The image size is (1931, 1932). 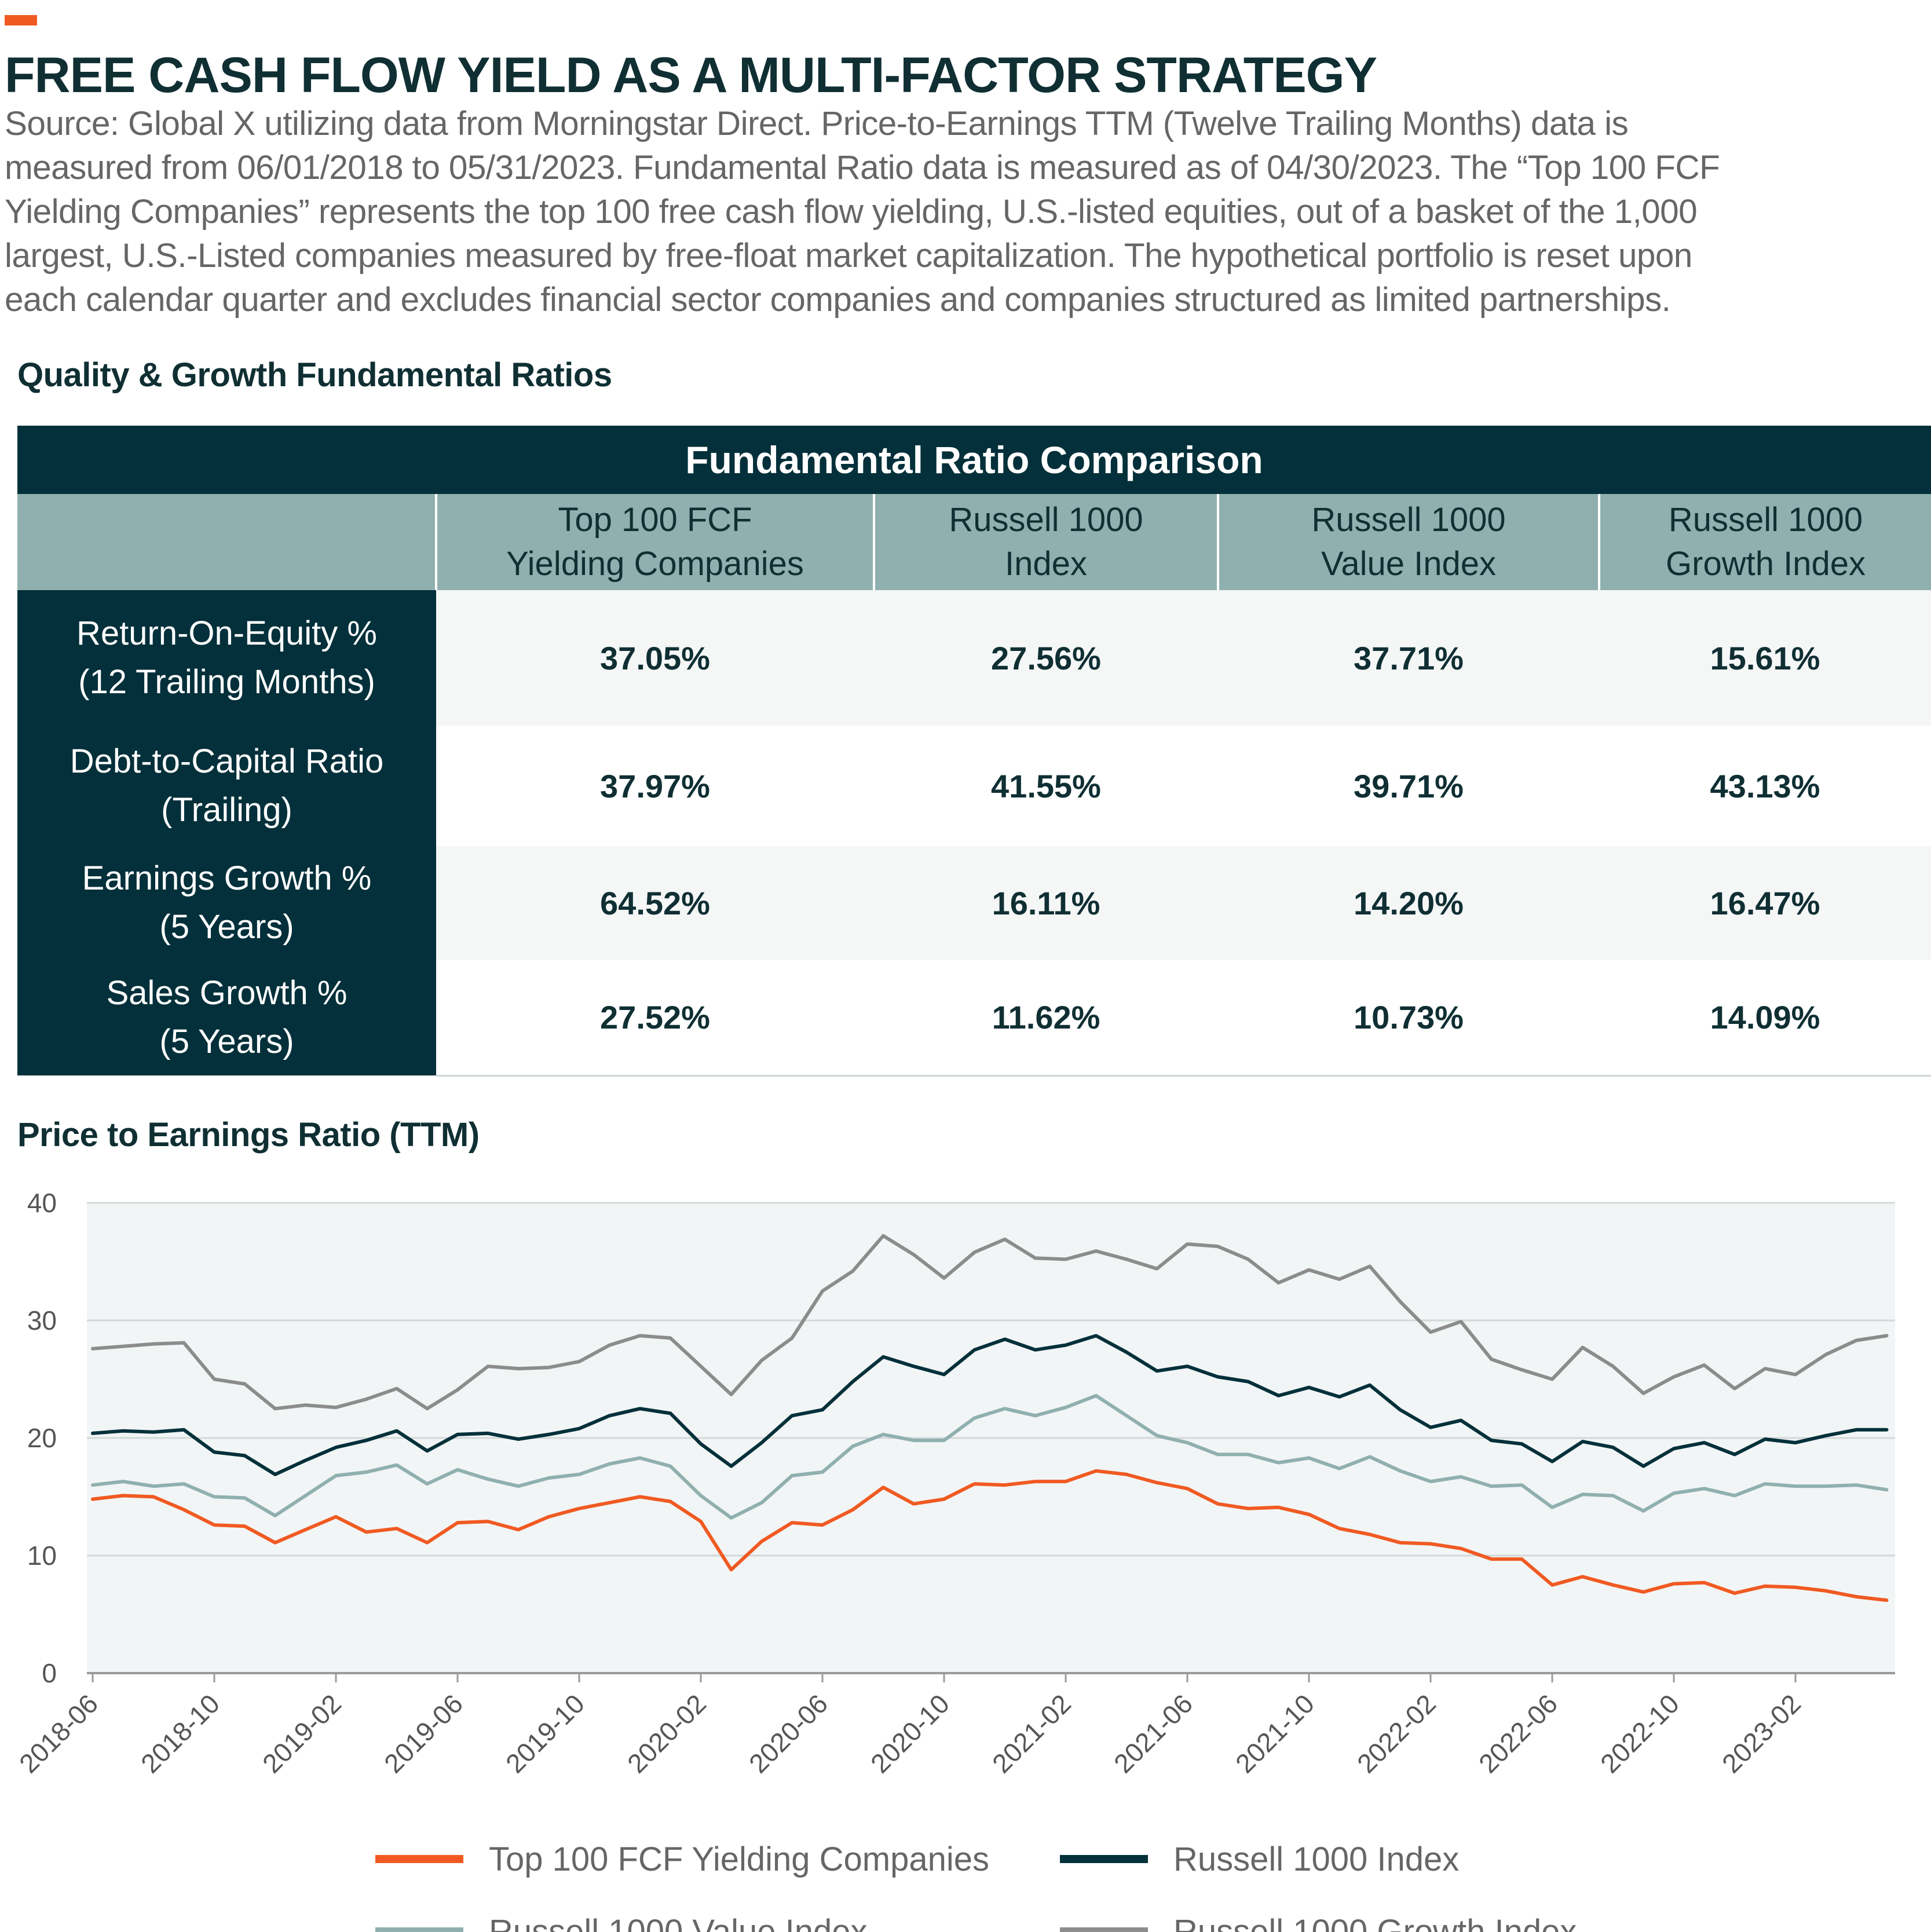 I want to click on table-cell: 14.09%, so click(x=1765, y=1018).